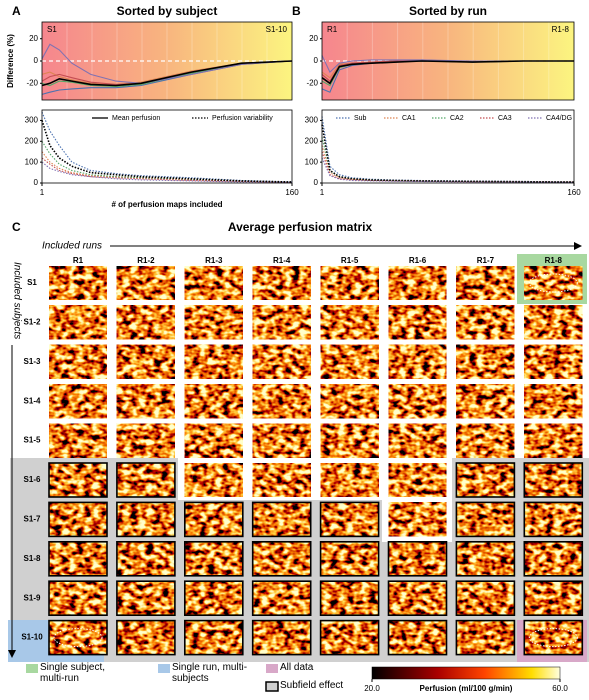 Image resolution: width=589 pixels, height=700 pixels. What do you see at coordinates (32, 637) in the screenshot?
I see `row-label: S1-10` at bounding box center [32, 637].